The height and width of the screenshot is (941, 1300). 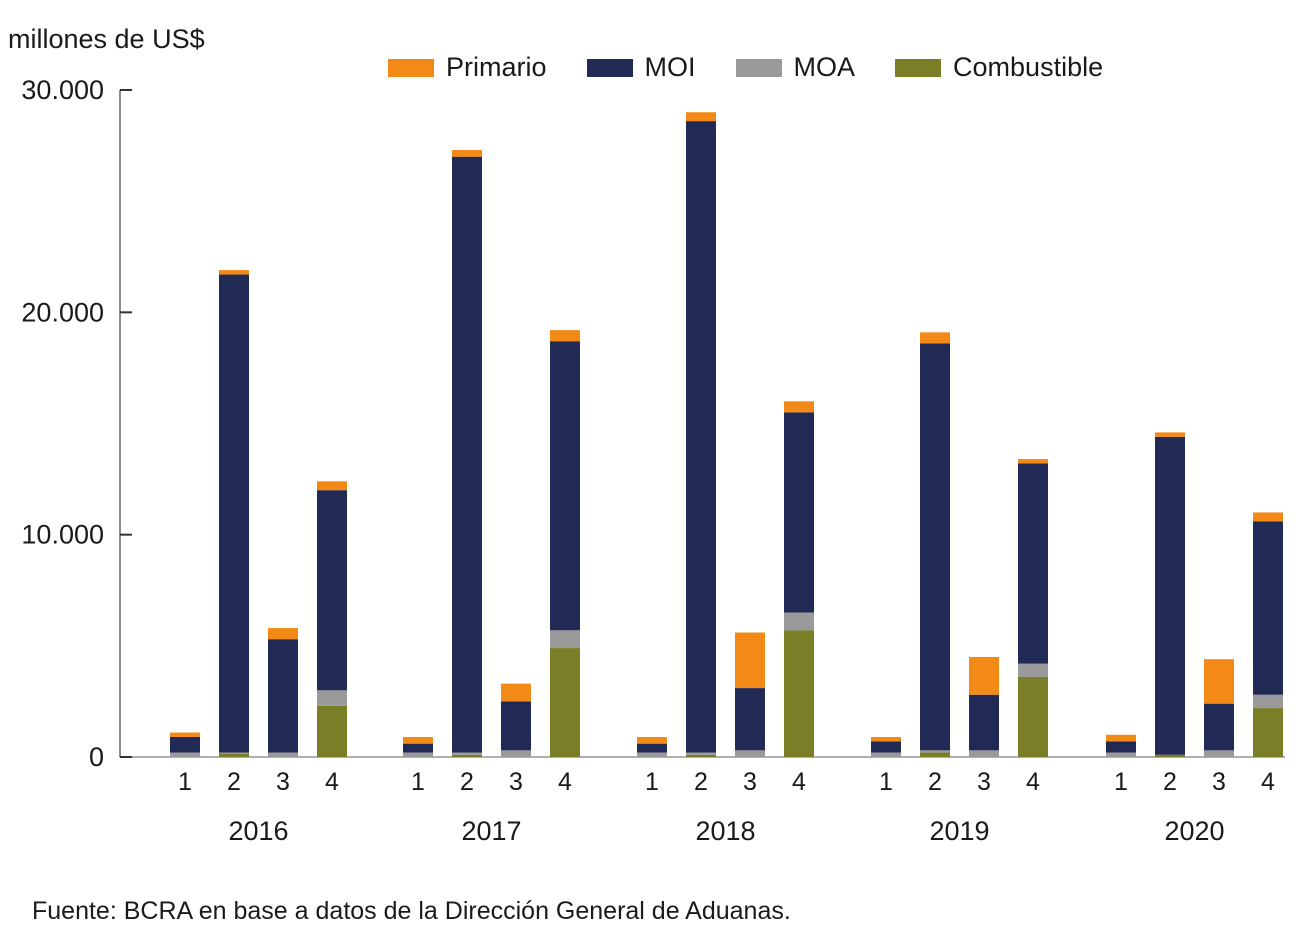 I want to click on y-tick-label: 30.000, so click(x=62, y=90).